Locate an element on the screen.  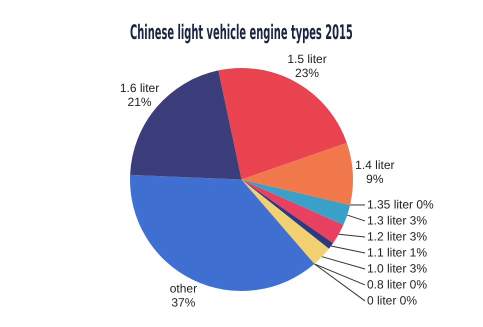
slice-label: 1.3 liter 3% is located at coordinates (397, 220).